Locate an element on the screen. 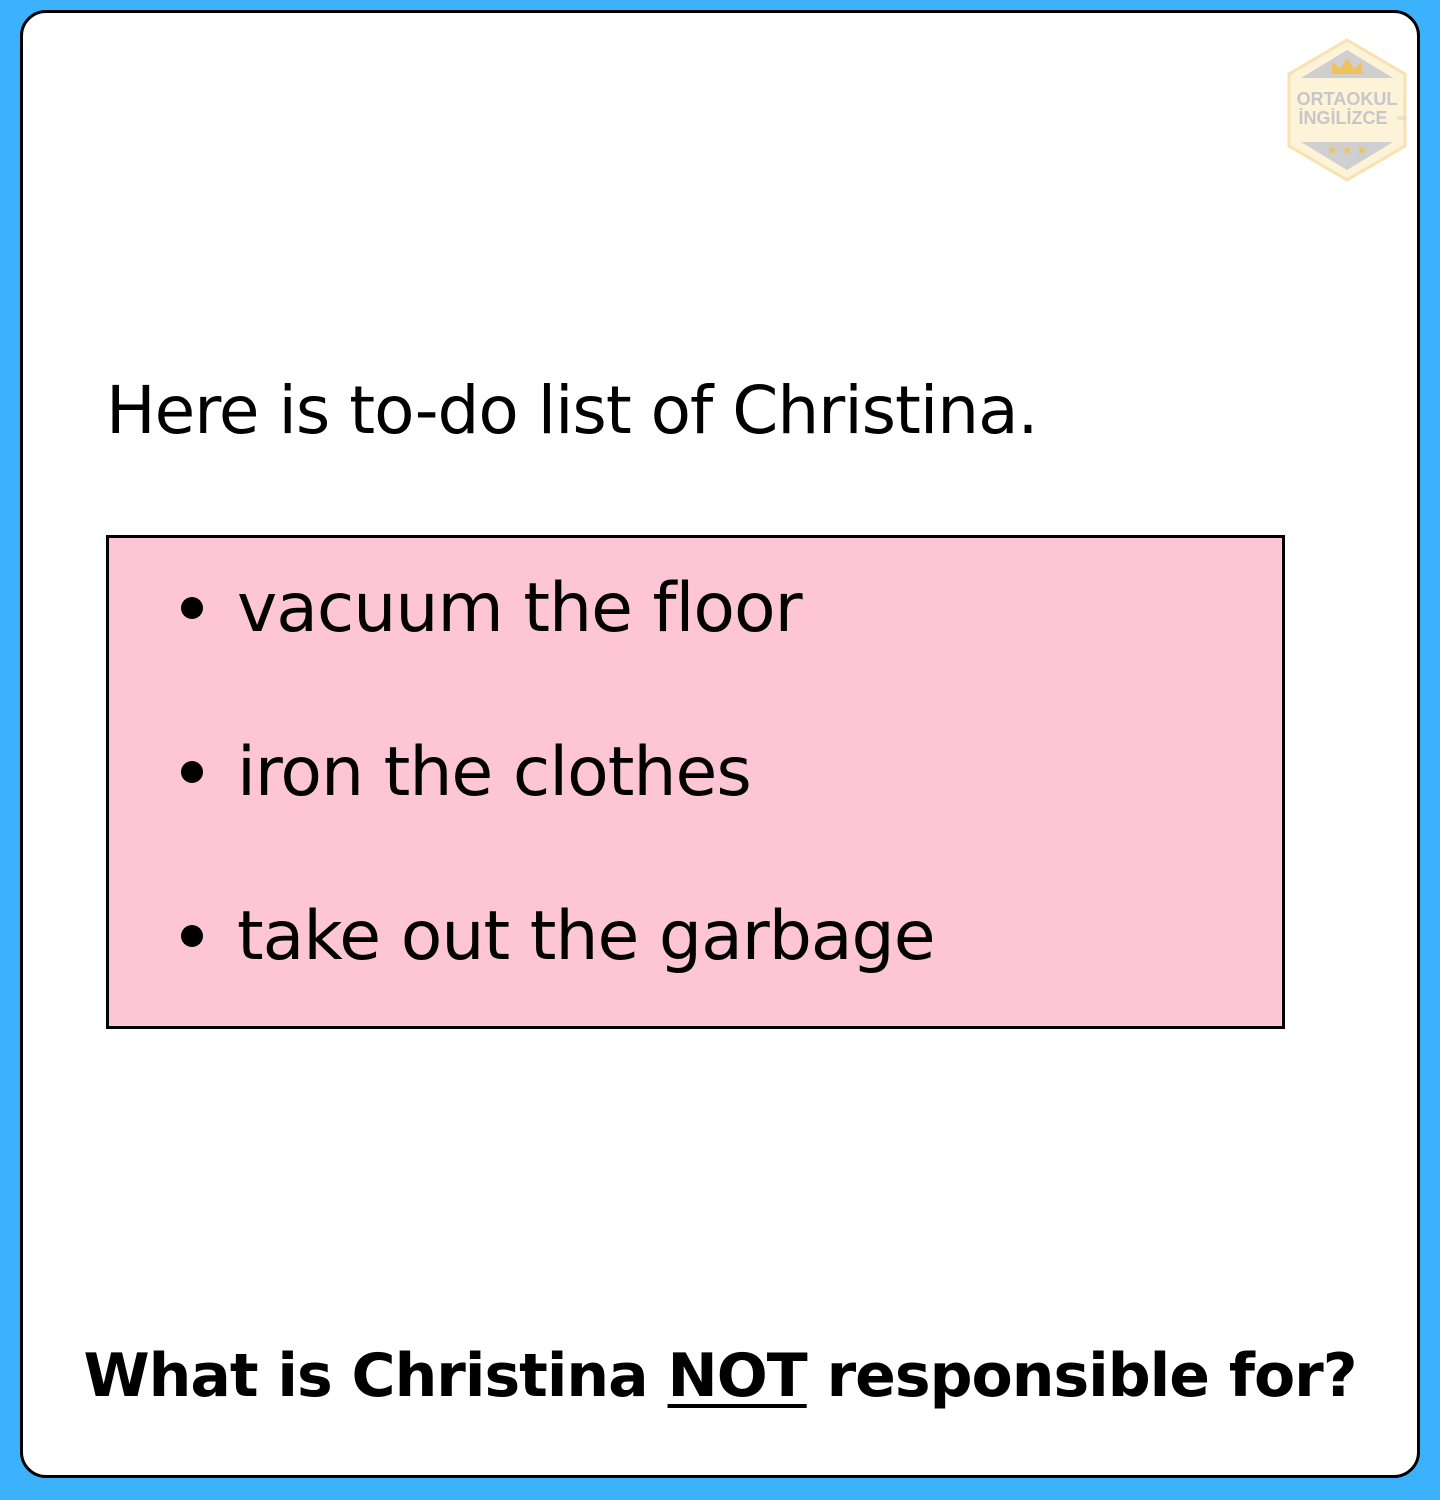  question-text: What is Christina NOT responsible for? is located at coordinates (720, 1376).